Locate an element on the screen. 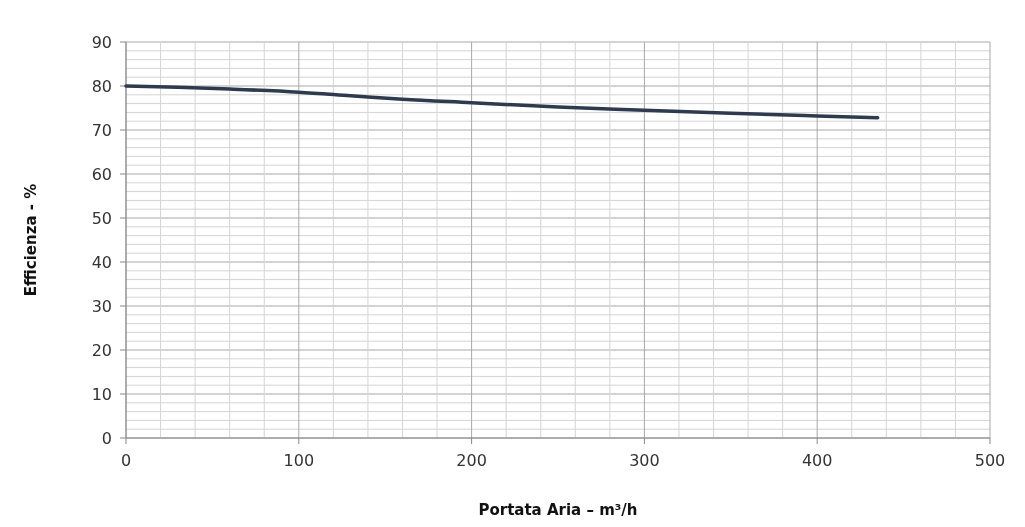 This screenshot has width=1025, height=527. x-axis-title: Portata Aria – m³/h is located at coordinates (558, 510).